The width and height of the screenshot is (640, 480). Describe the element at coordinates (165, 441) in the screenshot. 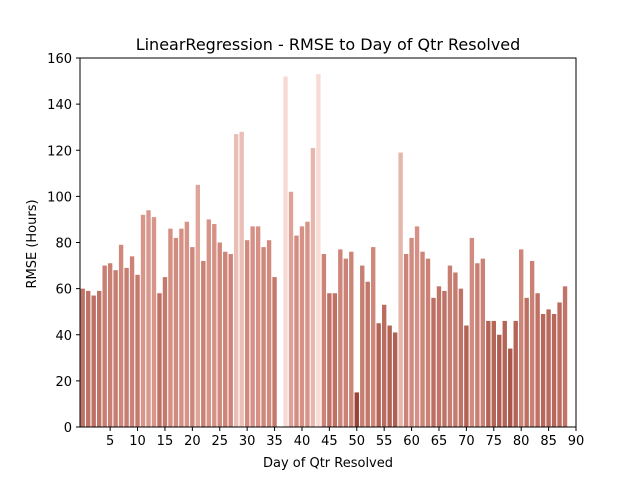

I see `x-tick-label: 15` at that location.